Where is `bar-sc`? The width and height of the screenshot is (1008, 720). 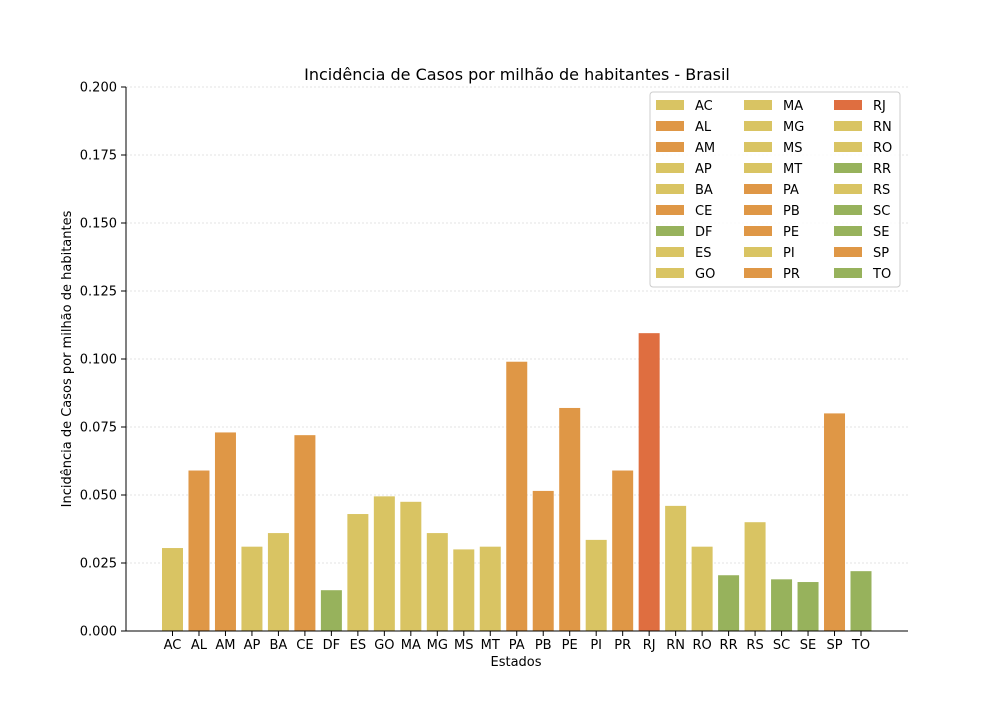 bar-sc is located at coordinates (782, 605).